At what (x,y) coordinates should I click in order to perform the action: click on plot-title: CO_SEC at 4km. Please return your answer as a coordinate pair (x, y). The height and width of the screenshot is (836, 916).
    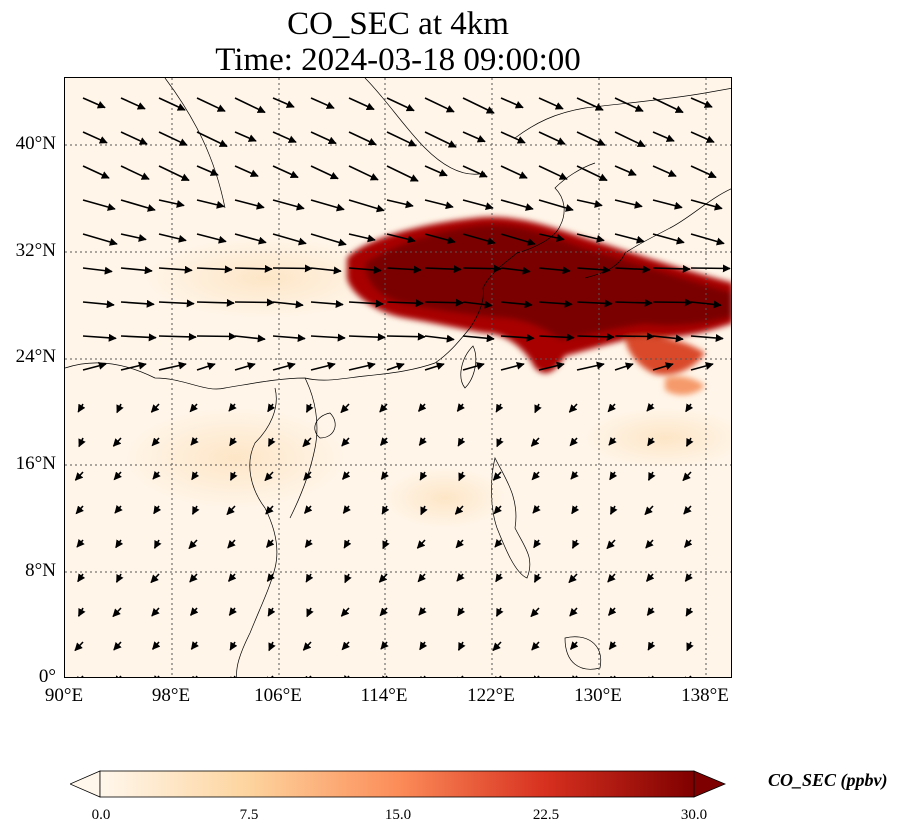
    Looking at the image, I should click on (398, 24).